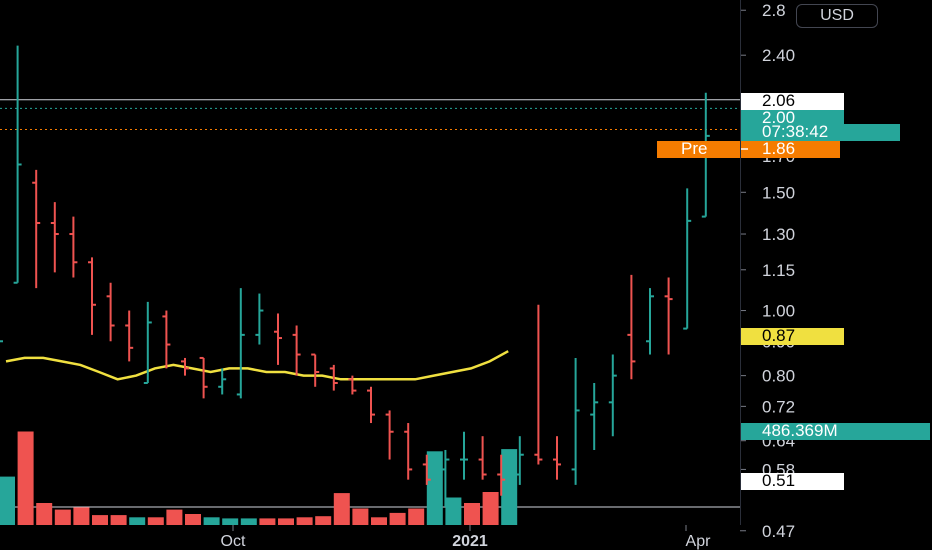  I want to click on svg-text: 07:38:42, so click(795, 131).